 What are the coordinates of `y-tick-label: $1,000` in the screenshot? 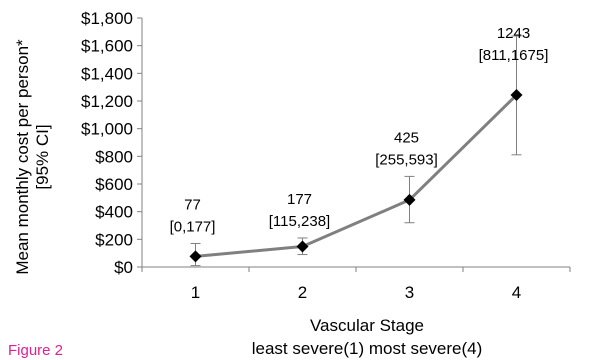 It's located at (107, 129).